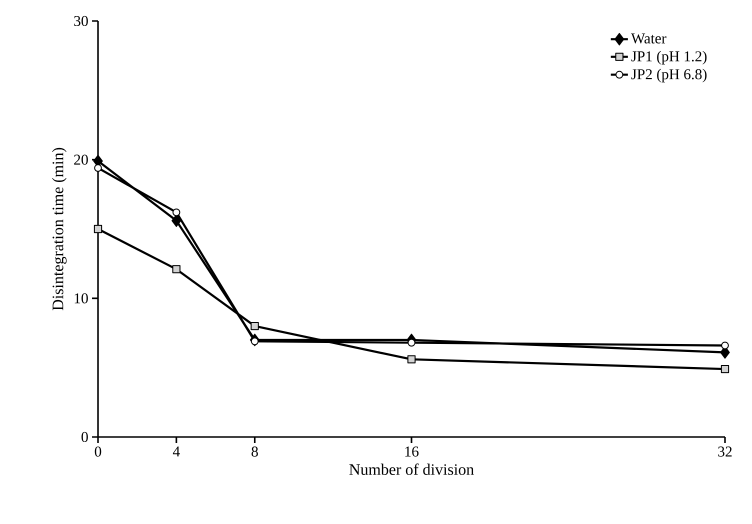 The width and height of the screenshot is (752, 524). What do you see at coordinates (81, 21) in the screenshot?
I see `y-tick-label: 30` at bounding box center [81, 21].